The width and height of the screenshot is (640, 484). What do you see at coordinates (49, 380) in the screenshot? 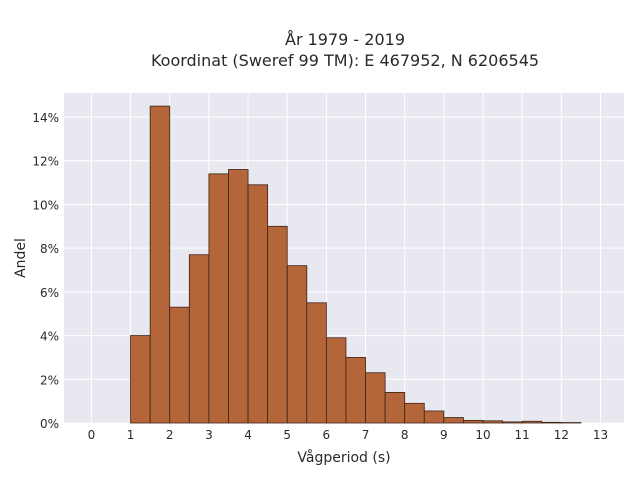
I see `y-tick-label: 2%` at bounding box center [49, 380].